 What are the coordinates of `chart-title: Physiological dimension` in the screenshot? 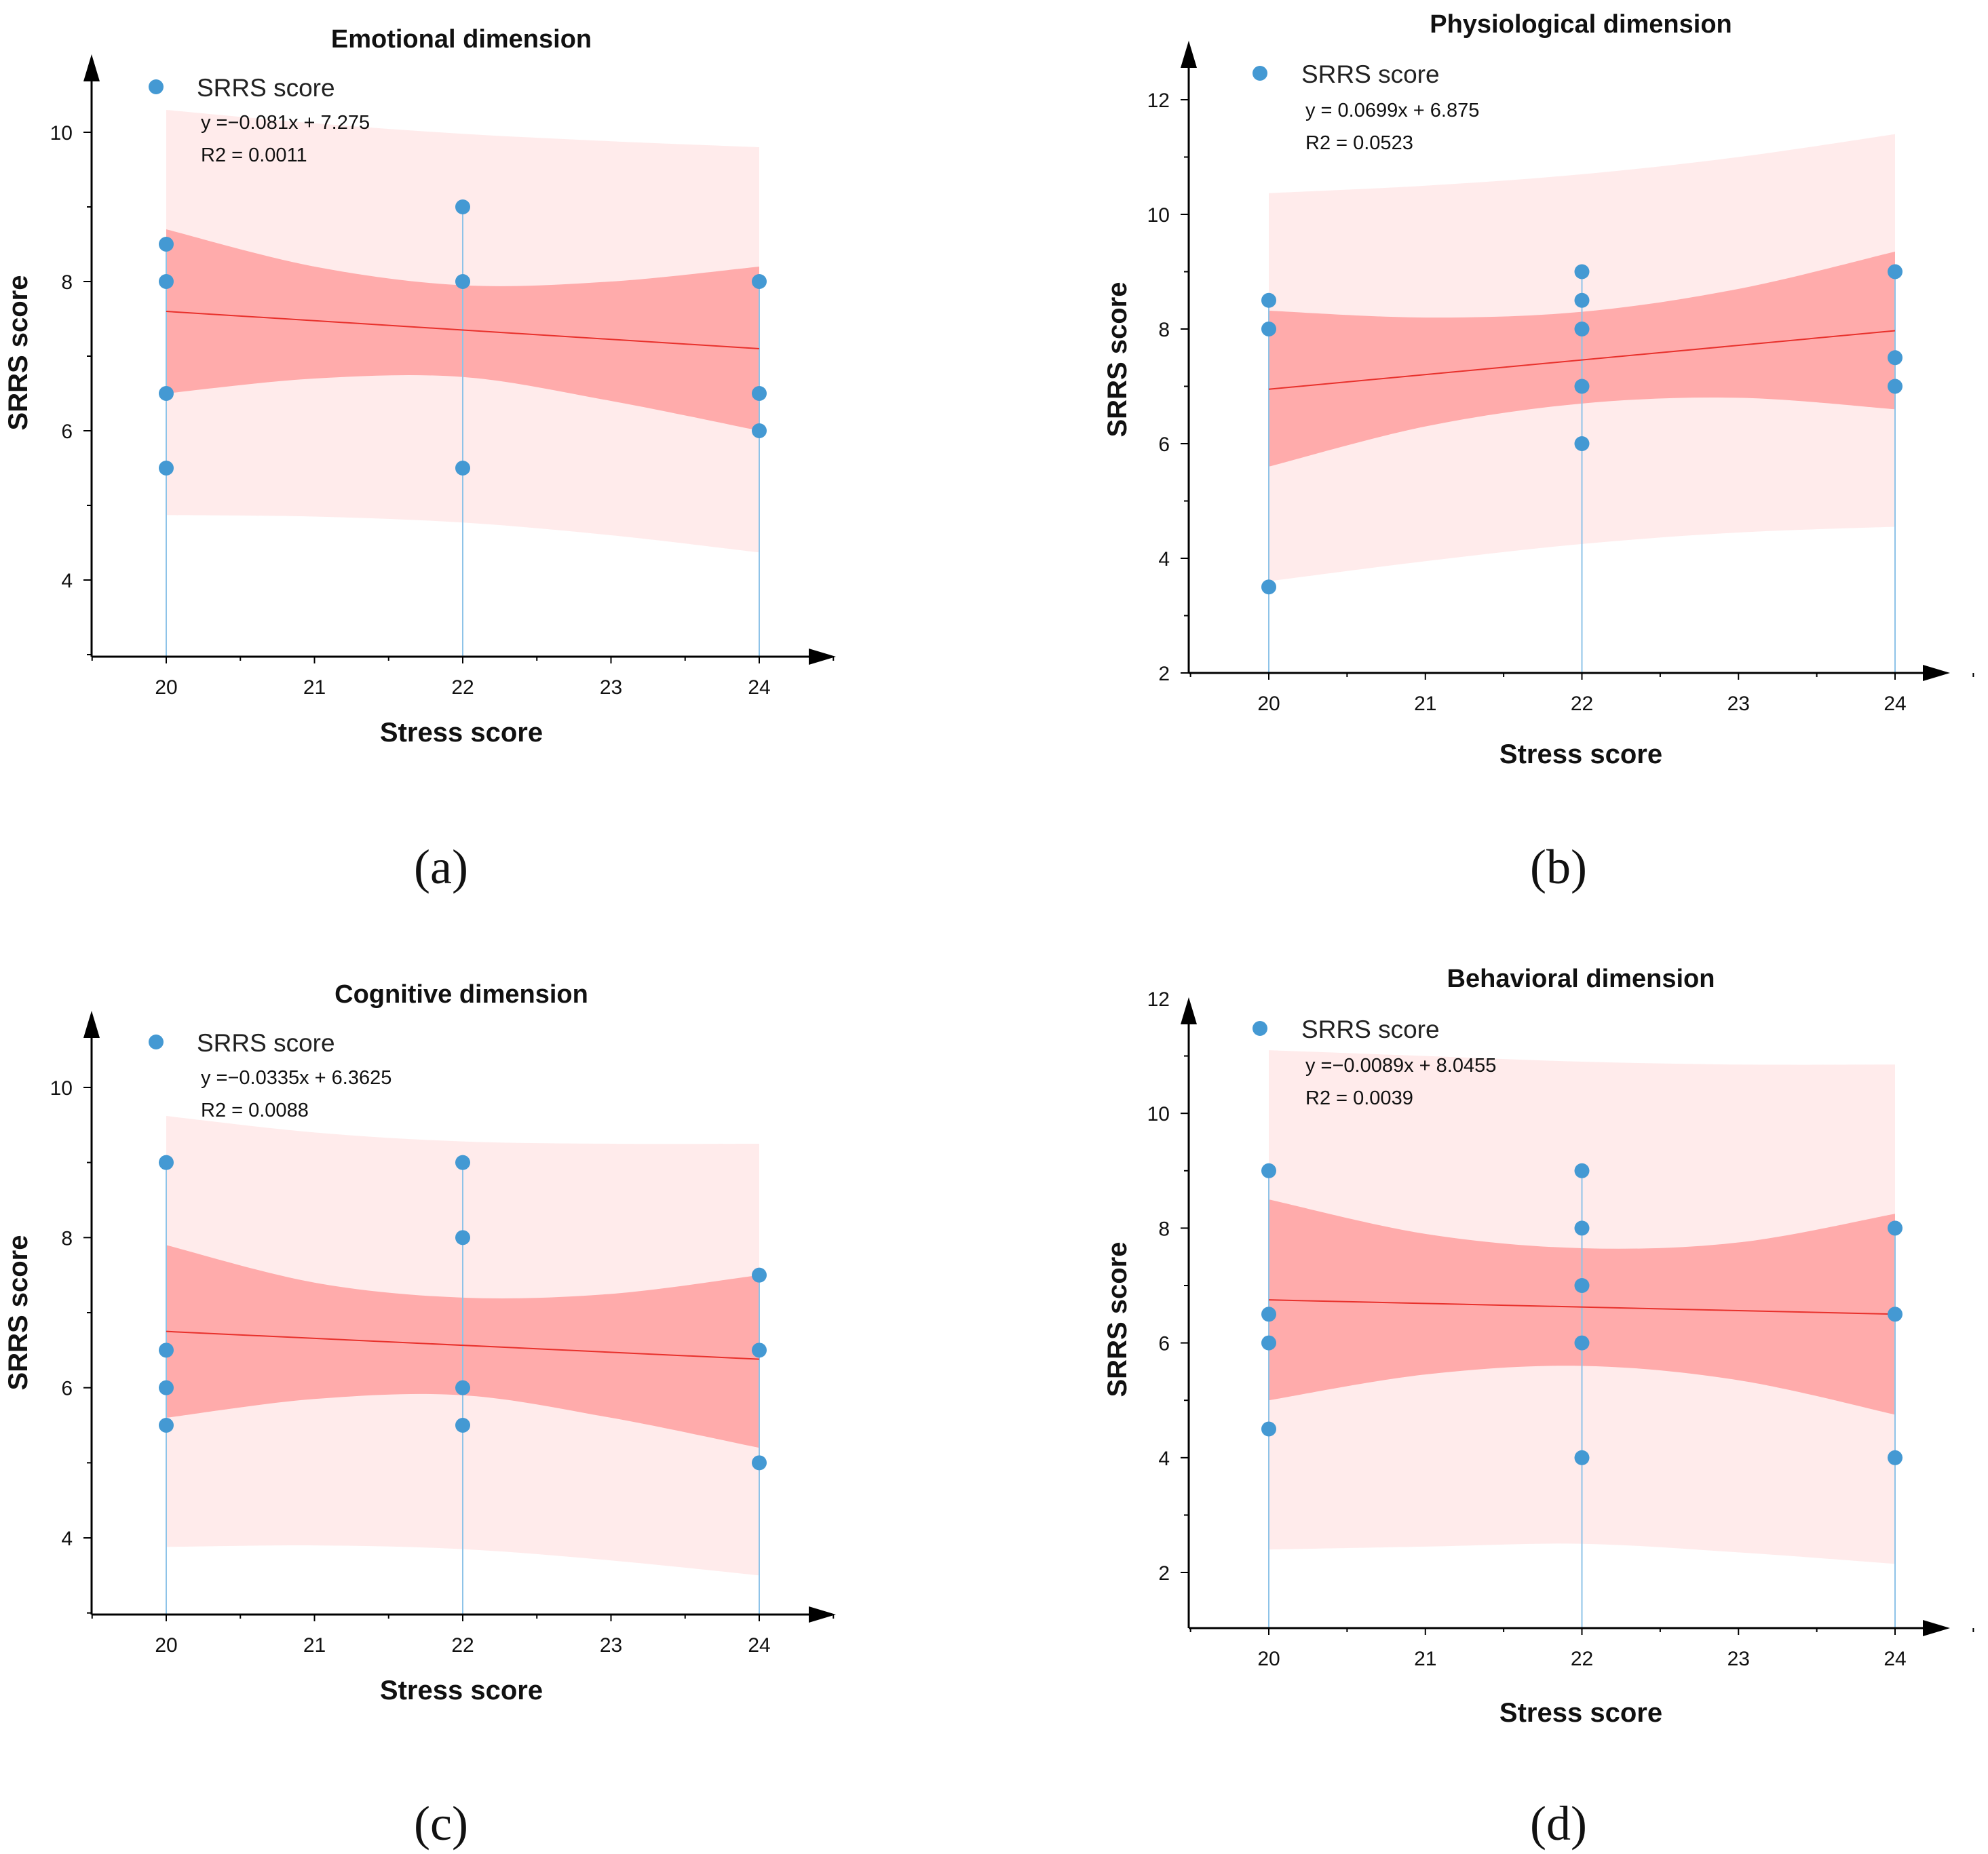 It's located at (1581, 25).